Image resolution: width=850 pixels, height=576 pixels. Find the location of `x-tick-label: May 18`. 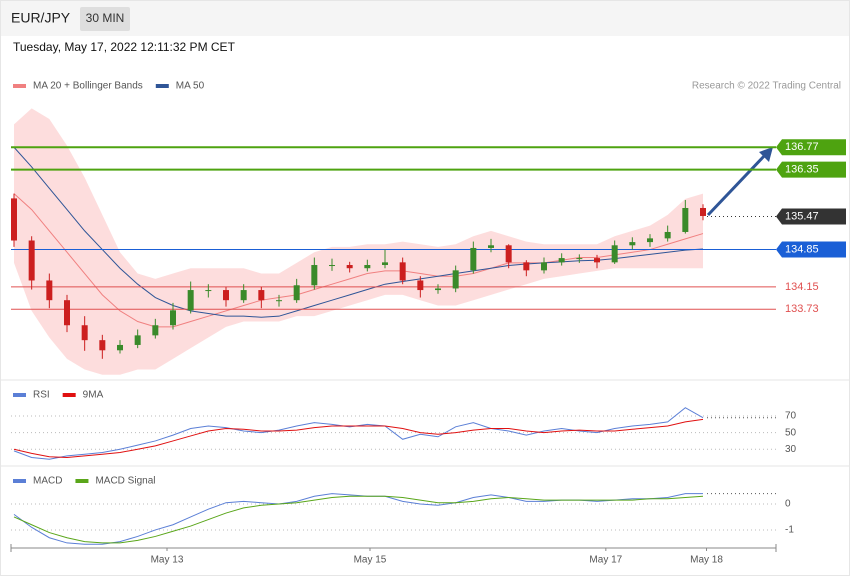

x-tick-label: May 18 is located at coordinates (706, 560).